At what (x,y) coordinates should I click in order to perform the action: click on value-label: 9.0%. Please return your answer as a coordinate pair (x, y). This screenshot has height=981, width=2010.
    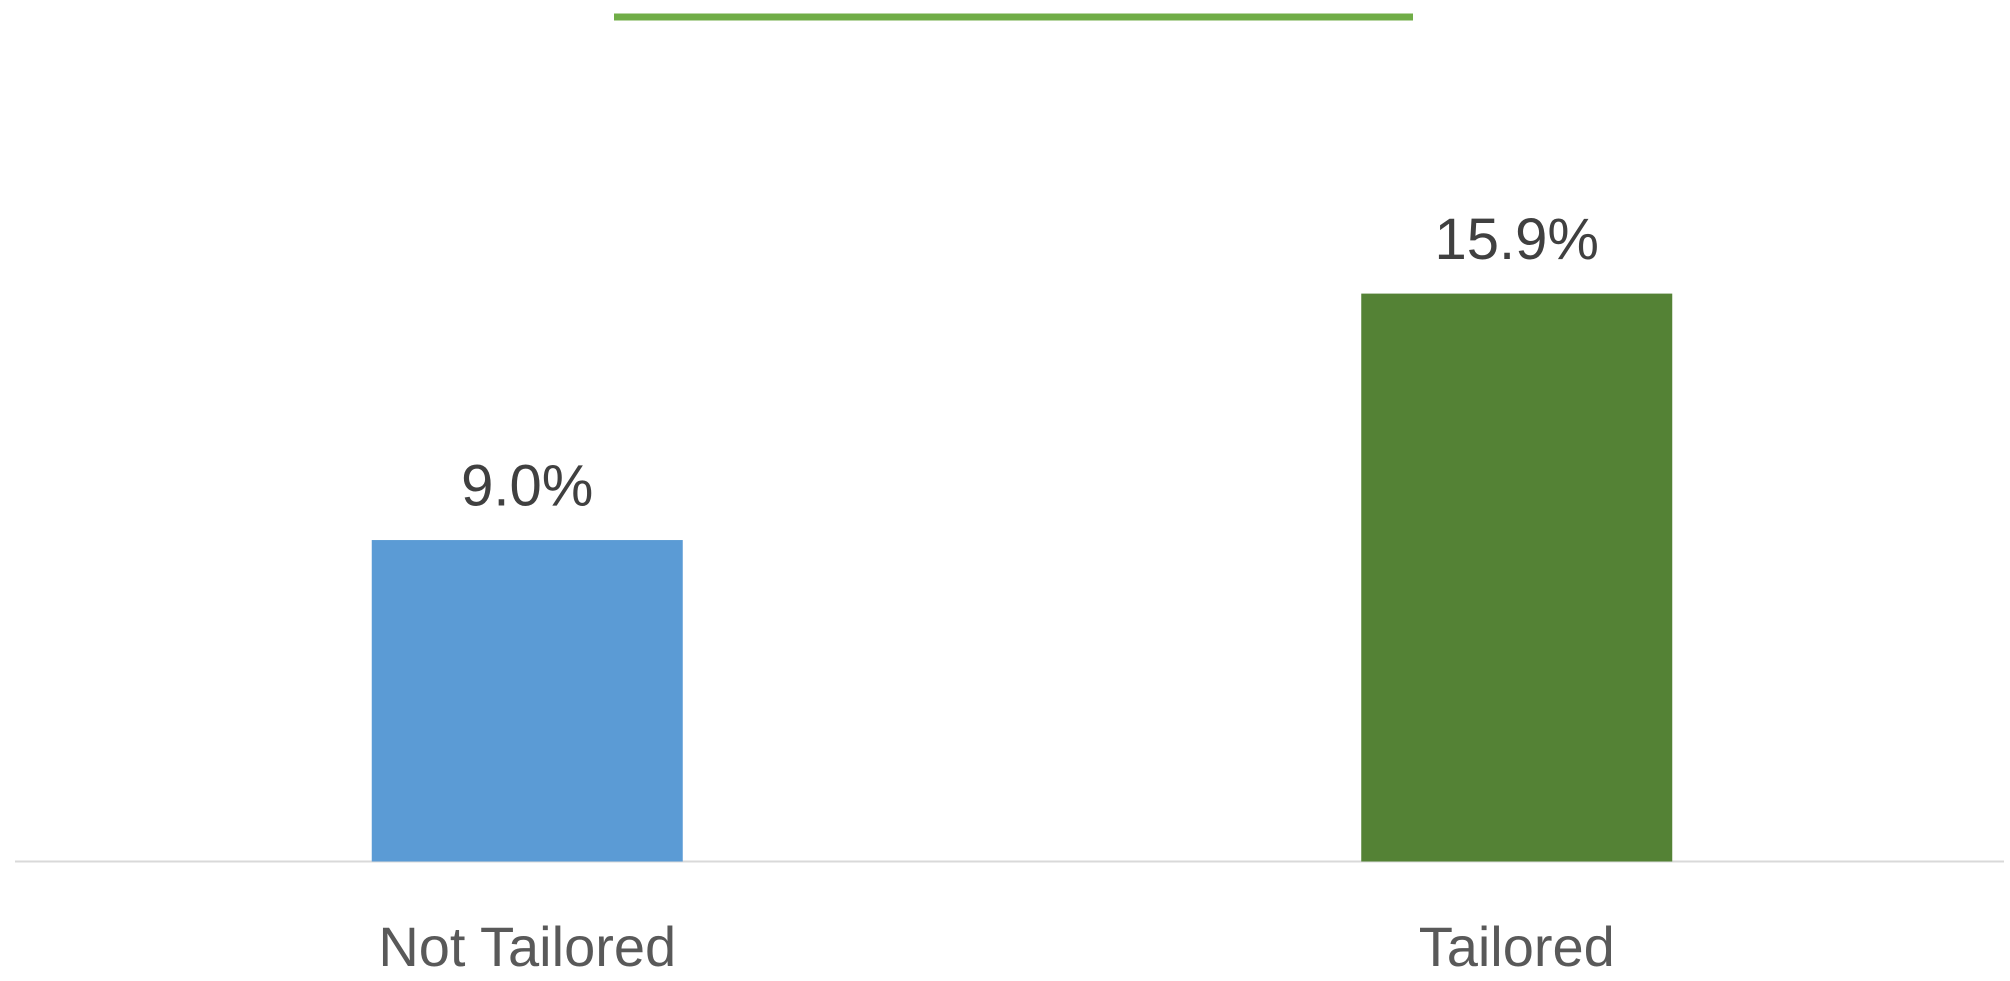
    Looking at the image, I should click on (527, 485).